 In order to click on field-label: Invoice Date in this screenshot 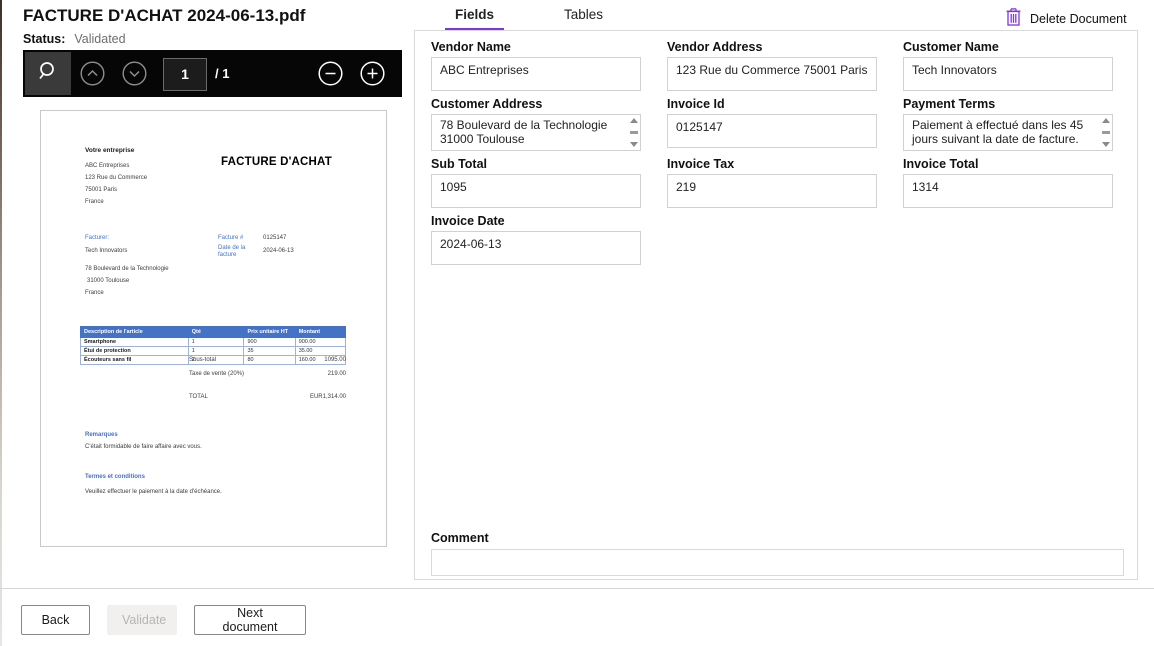, I will do `click(468, 221)`.